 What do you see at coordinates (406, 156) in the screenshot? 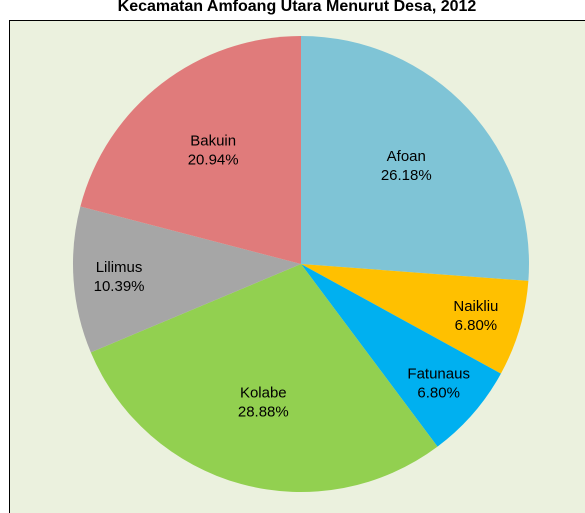
I see `slice-label: Afoan` at bounding box center [406, 156].